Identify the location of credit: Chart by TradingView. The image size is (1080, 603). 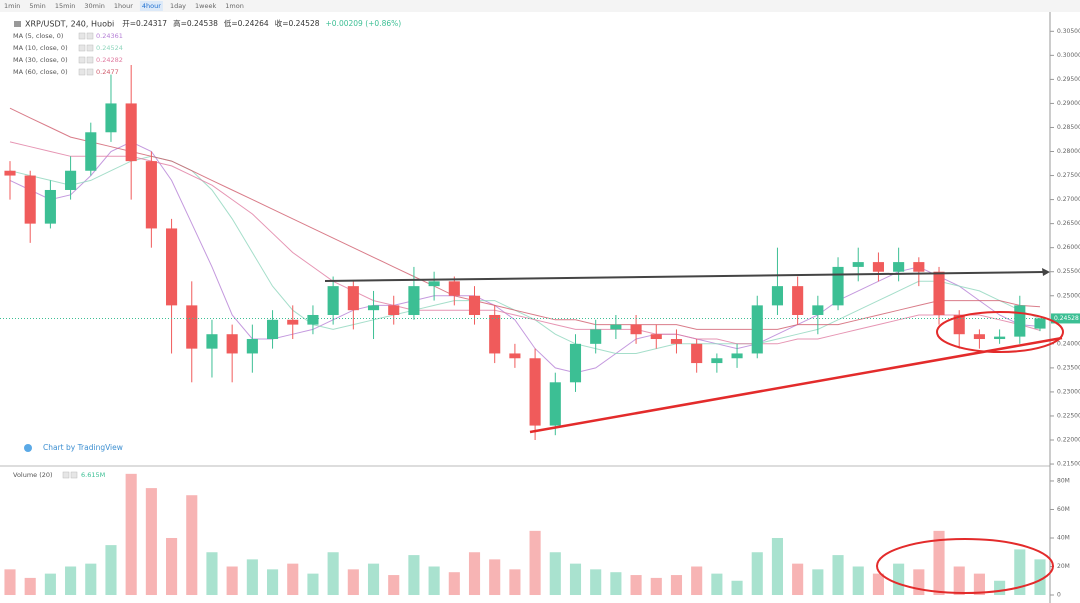
(73, 447).